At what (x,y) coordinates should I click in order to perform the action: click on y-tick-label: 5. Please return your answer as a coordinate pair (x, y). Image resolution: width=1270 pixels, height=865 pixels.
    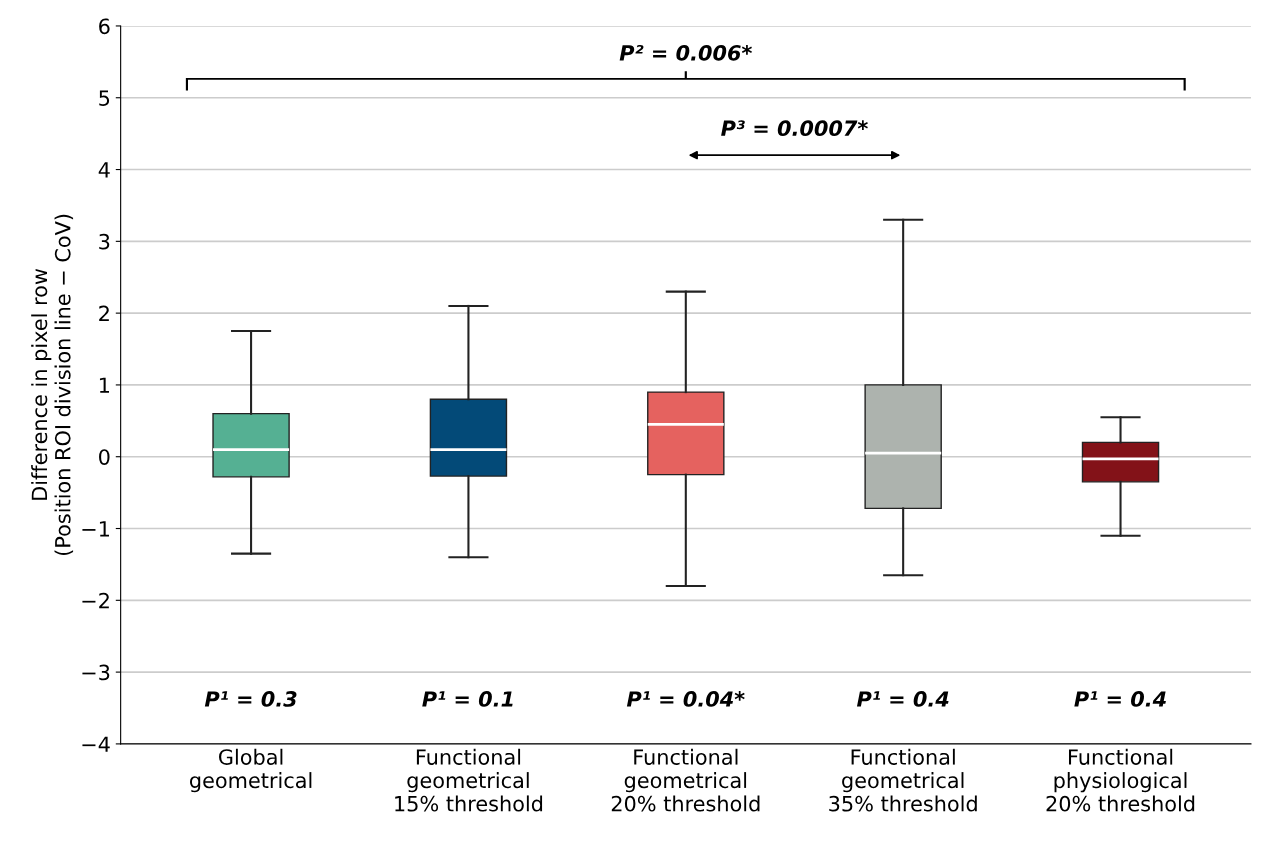
    Looking at the image, I should click on (104, 98).